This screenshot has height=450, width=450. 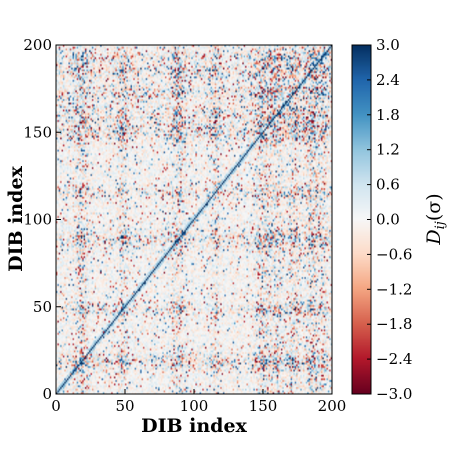 I want to click on x-axis-title: DIB index, so click(x=194, y=426).